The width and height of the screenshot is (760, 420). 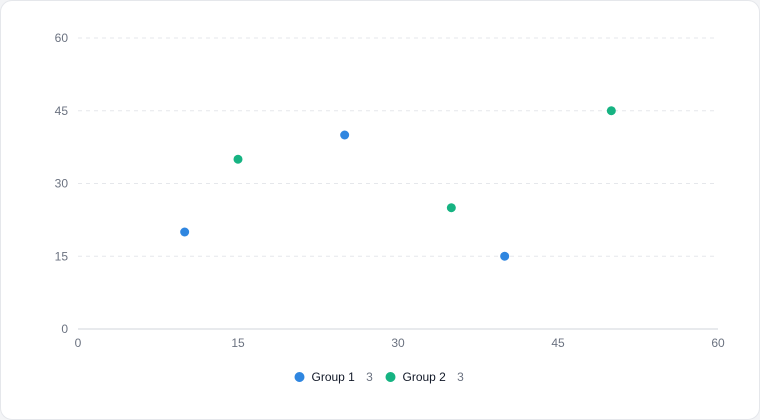 I want to click on legend: Group 1 3 Group 2 3, so click(x=379, y=377).